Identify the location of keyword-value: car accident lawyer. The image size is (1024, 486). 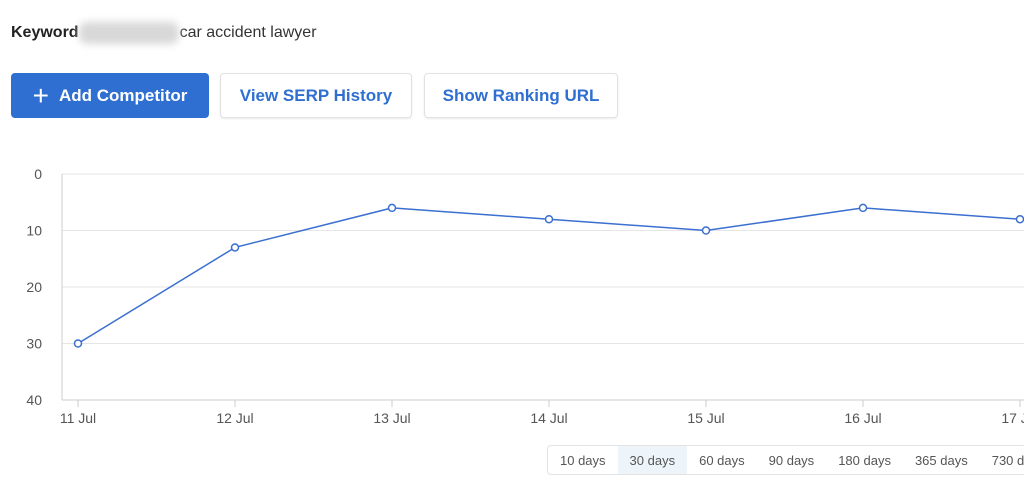
(248, 32).